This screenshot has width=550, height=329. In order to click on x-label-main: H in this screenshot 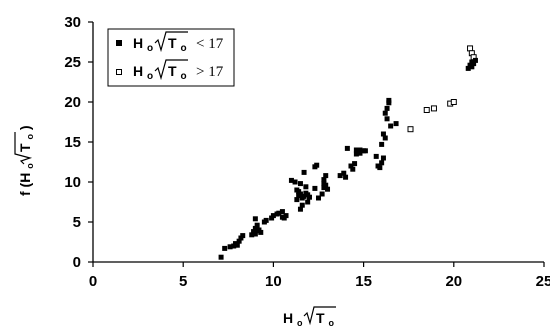, I will do `click(288, 318)`.